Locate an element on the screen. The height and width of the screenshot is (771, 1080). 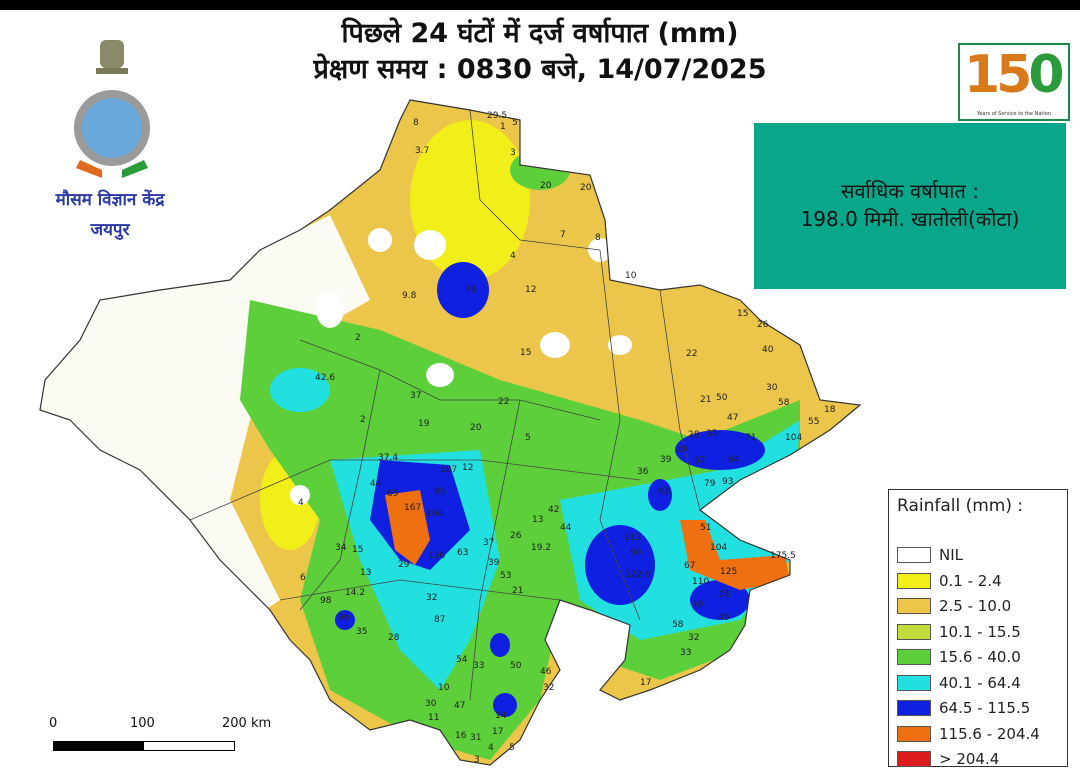
station-value: 98 is located at coordinates (326, 601).